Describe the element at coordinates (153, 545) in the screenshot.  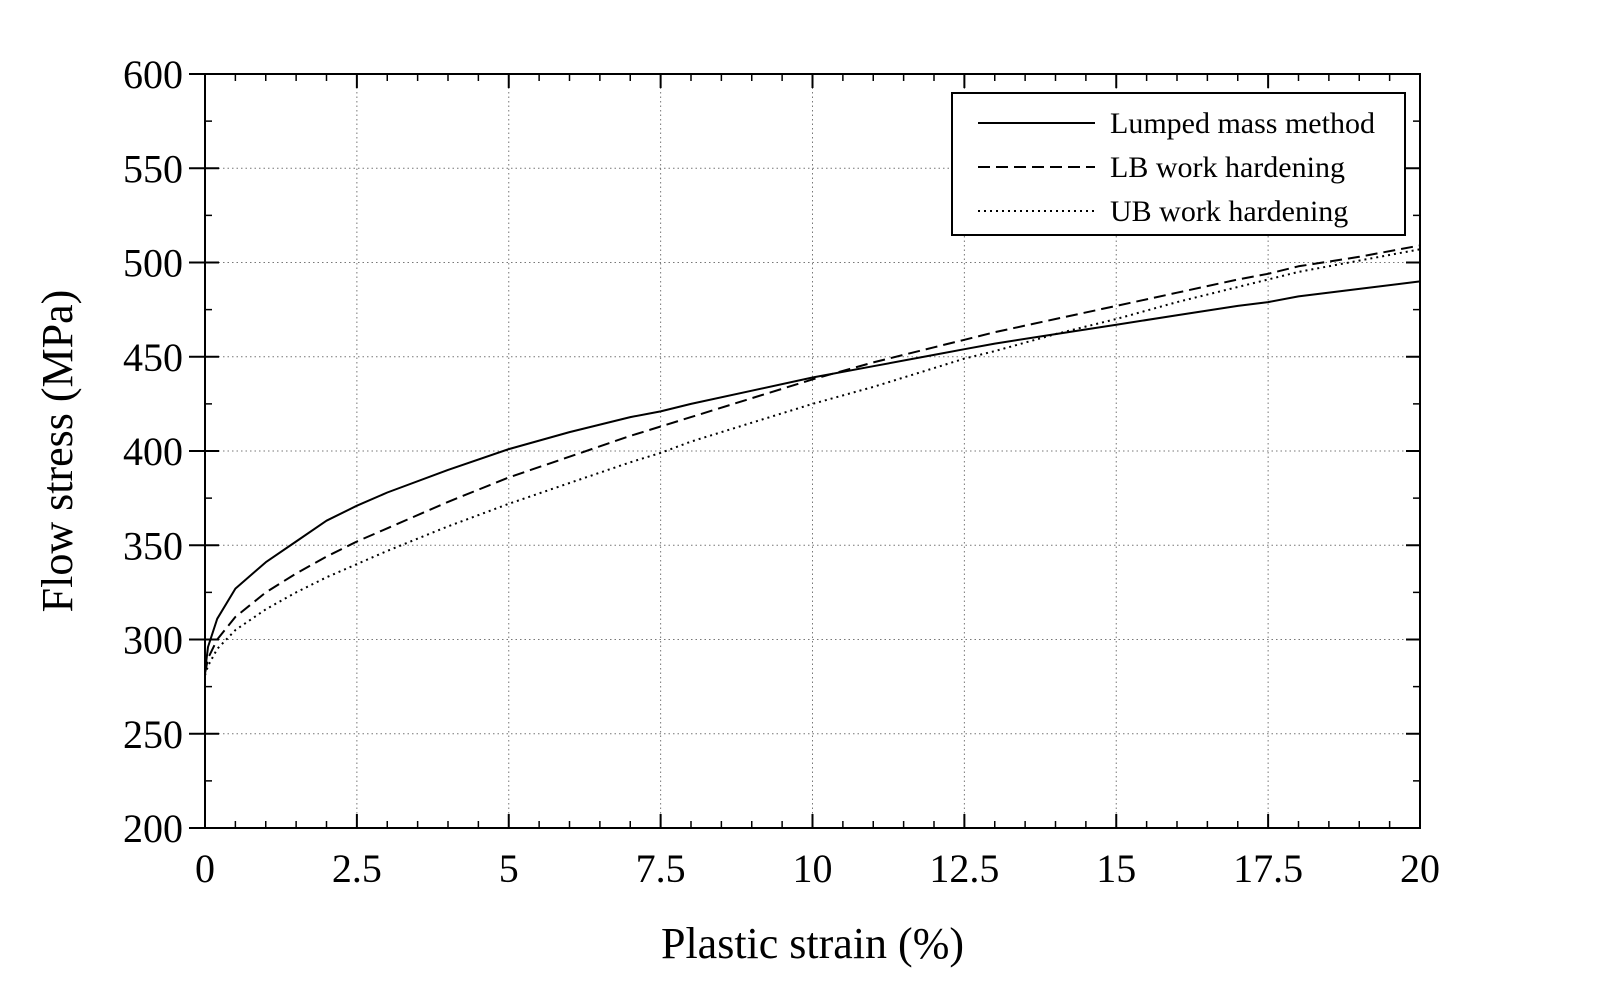
I see `y-tick-label: 350` at that location.